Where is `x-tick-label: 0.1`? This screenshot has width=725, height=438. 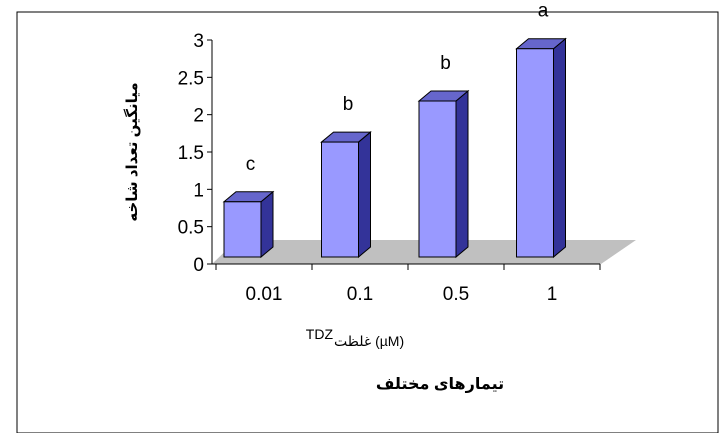 x-tick-label: 0.1 is located at coordinates (360, 294).